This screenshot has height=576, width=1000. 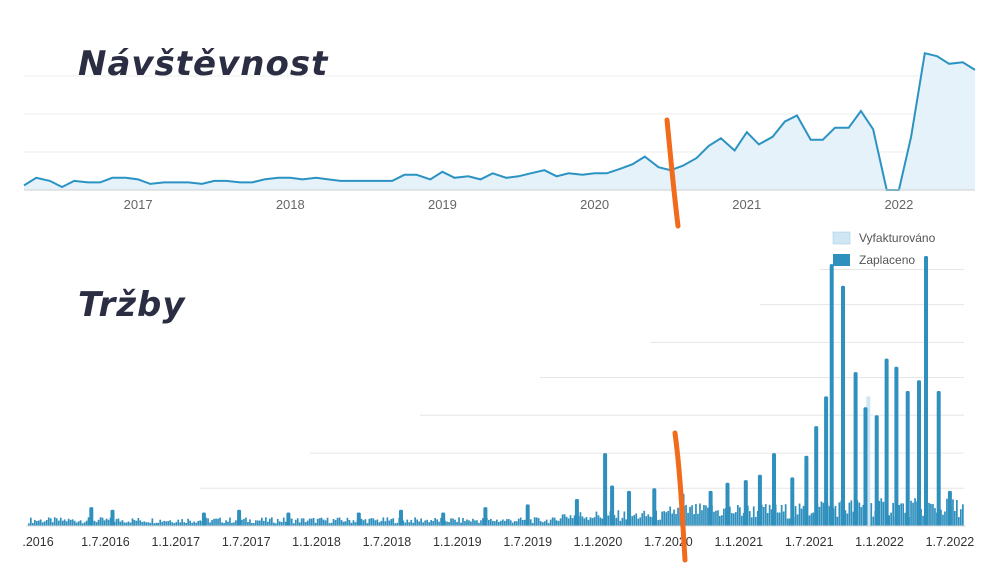 What do you see at coordinates (387, 542) in the screenshot?
I see `revenue-x-tick-label: 1.7.2018` at bounding box center [387, 542].